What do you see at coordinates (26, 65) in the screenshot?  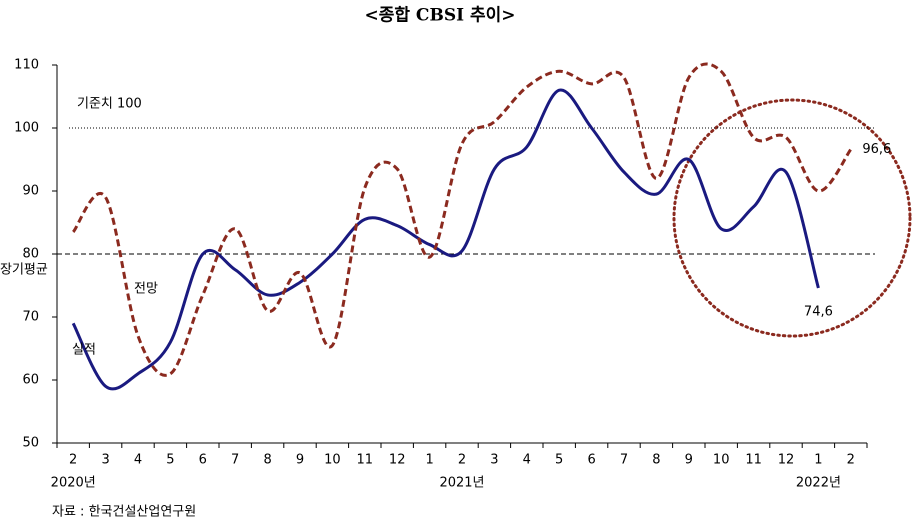 I see `y-tick-label: 110` at bounding box center [26, 65].